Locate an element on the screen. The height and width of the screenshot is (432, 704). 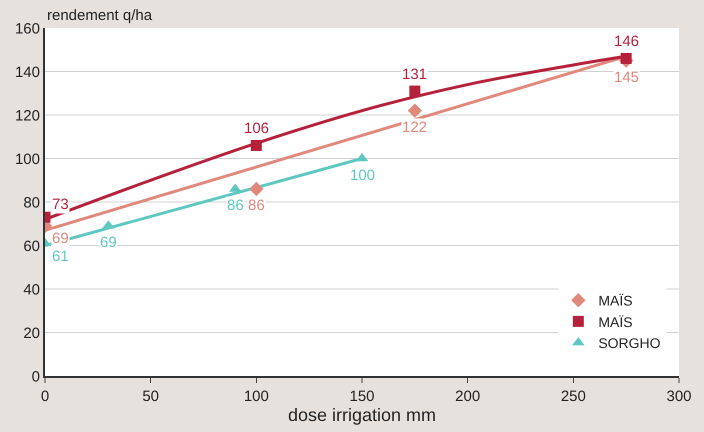
y-tick-label: 120 is located at coordinates (27, 115).